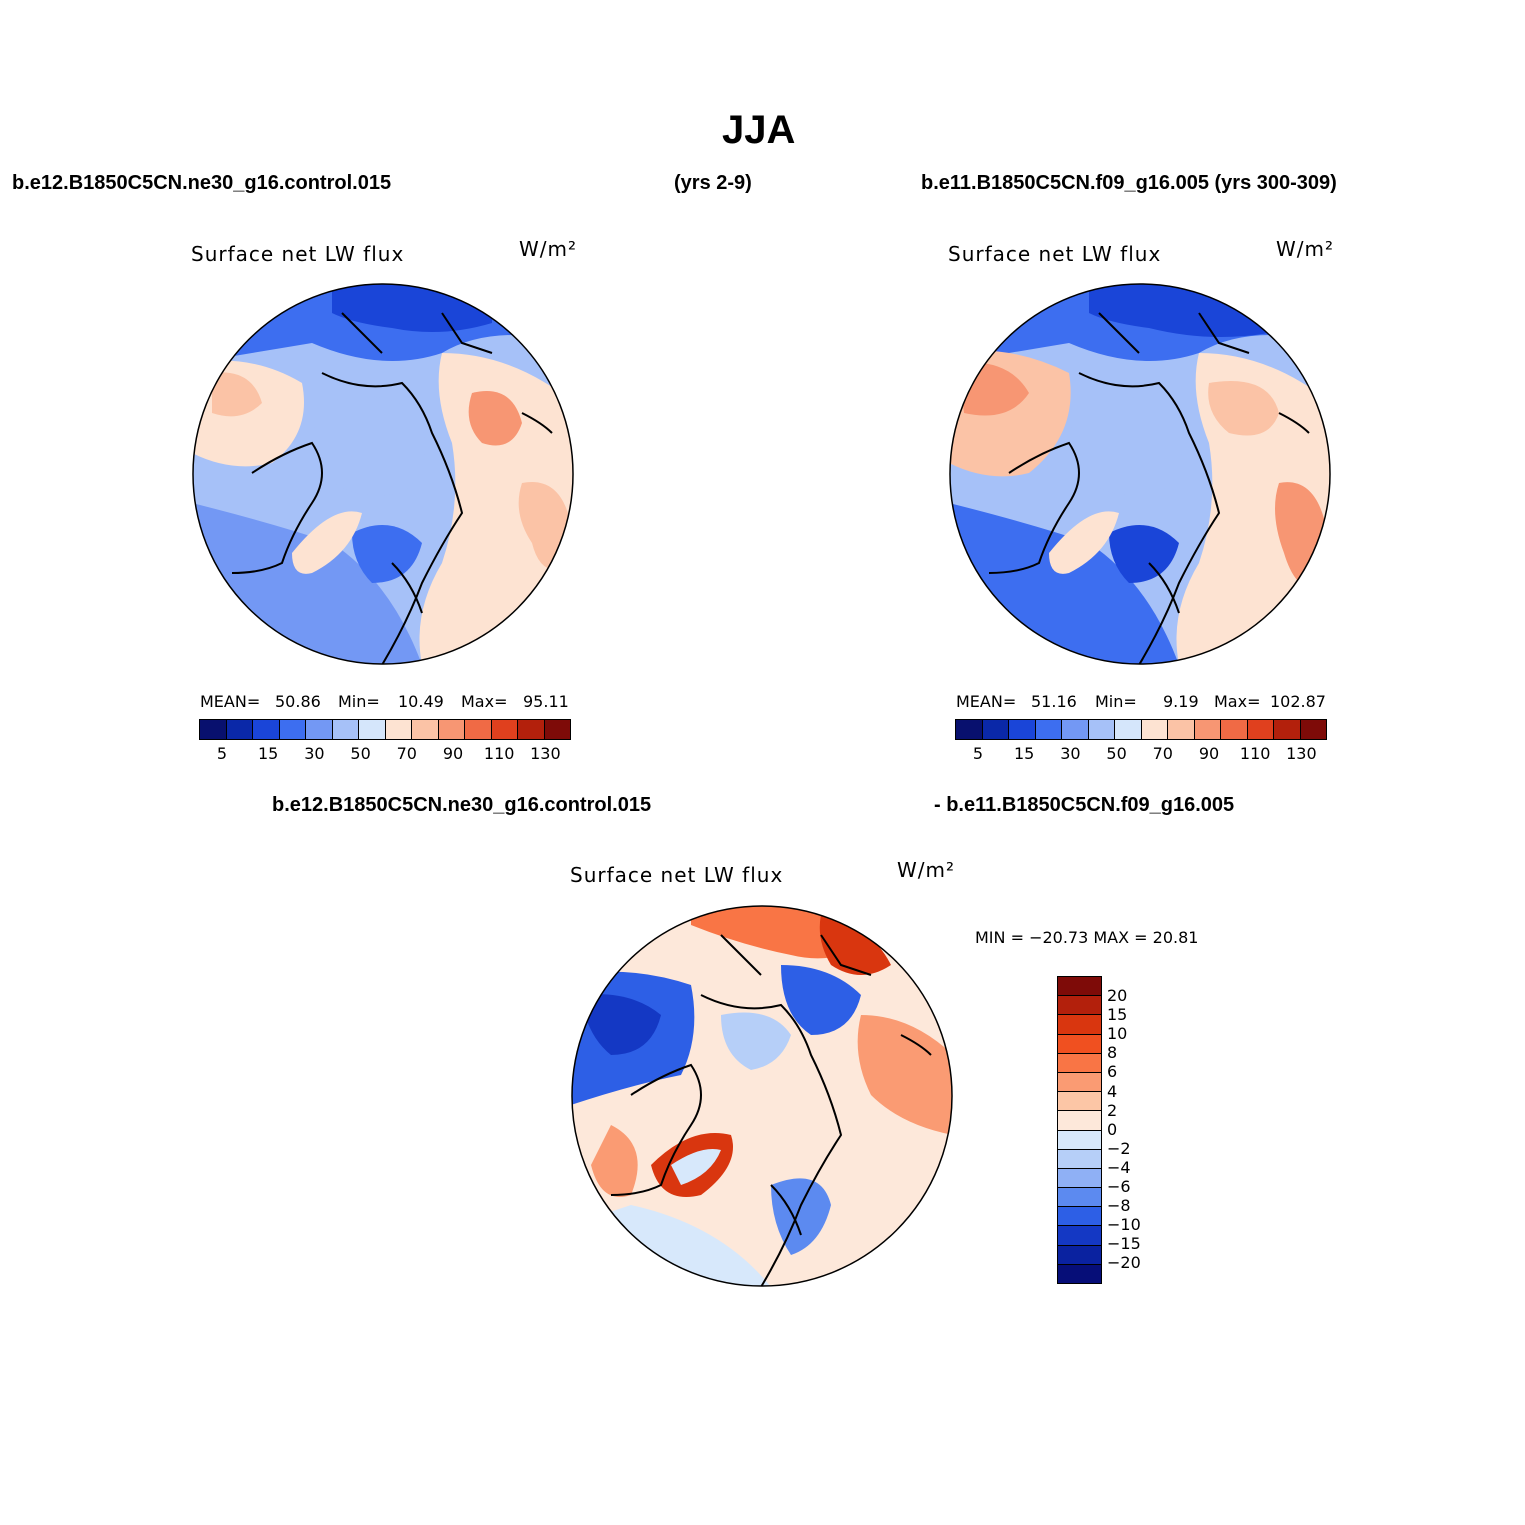  What do you see at coordinates (713, 183) in the screenshot?
I see `header-years: (yrs 2-9)` at bounding box center [713, 183].